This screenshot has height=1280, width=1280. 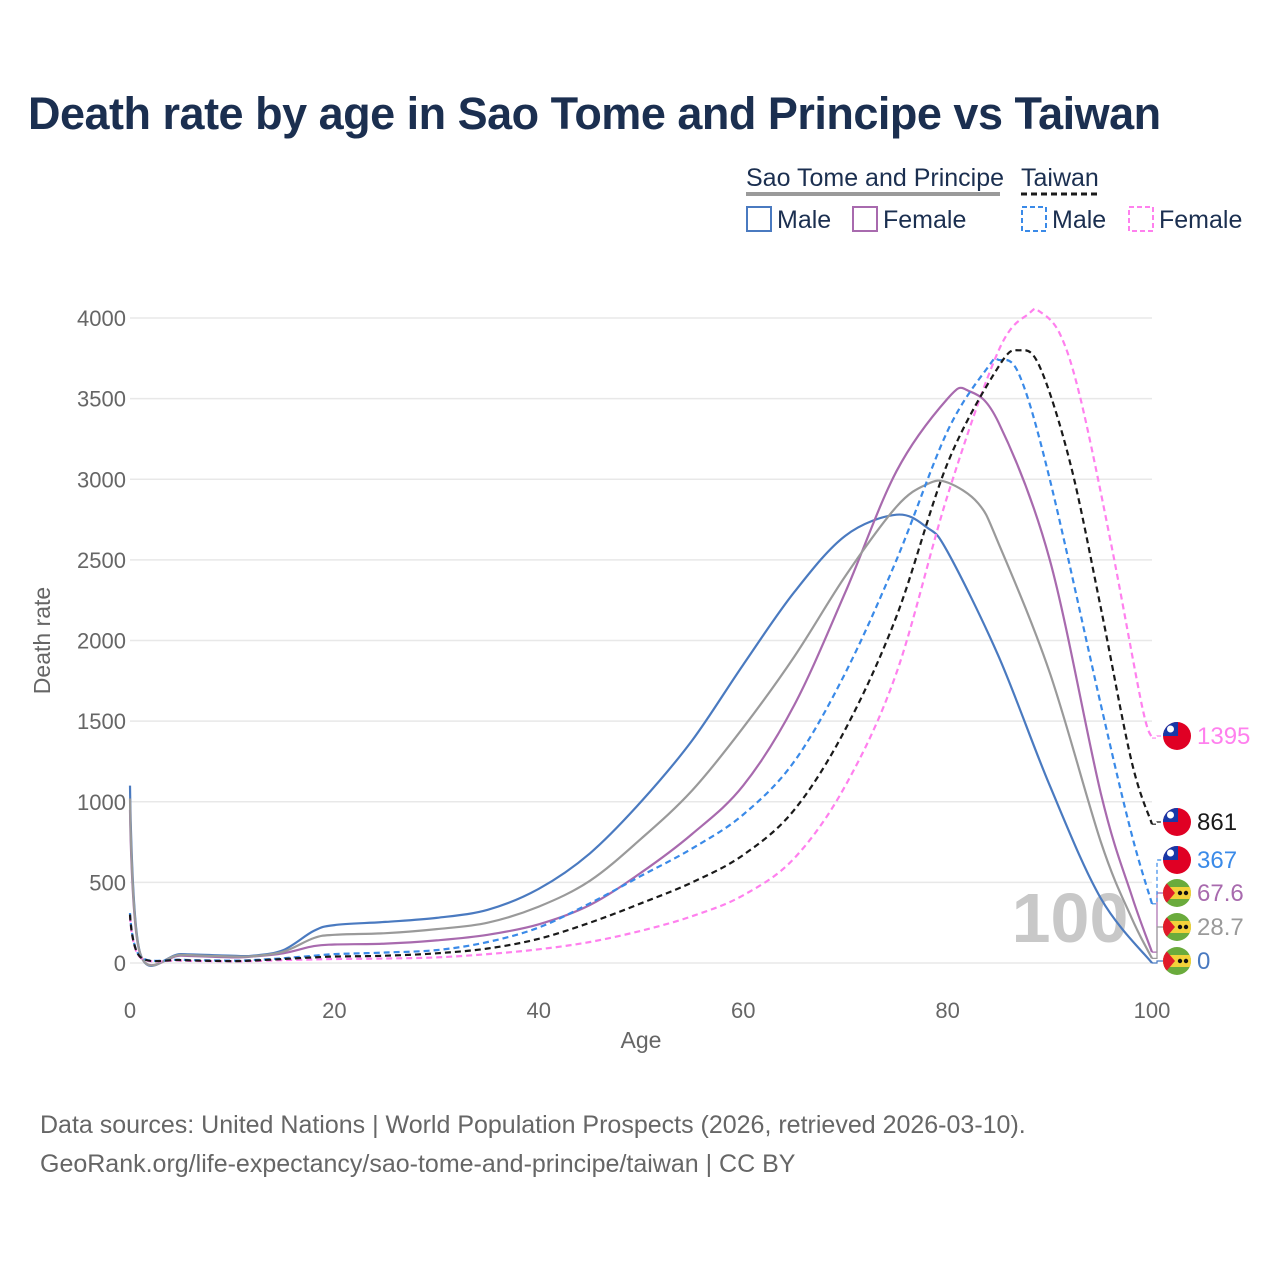 What do you see at coordinates (1034, 219) in the screenshot?
I see `legend-swatch-taiwan-male` at bounding box center [1034, 219].